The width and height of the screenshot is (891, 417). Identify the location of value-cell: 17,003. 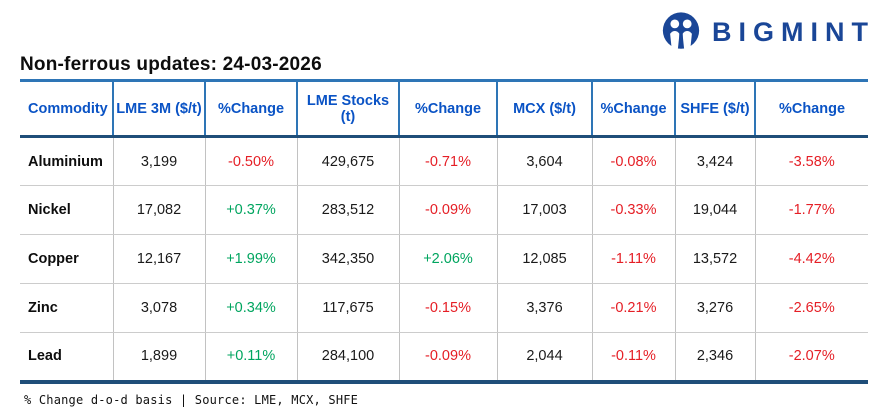
(544, 210).